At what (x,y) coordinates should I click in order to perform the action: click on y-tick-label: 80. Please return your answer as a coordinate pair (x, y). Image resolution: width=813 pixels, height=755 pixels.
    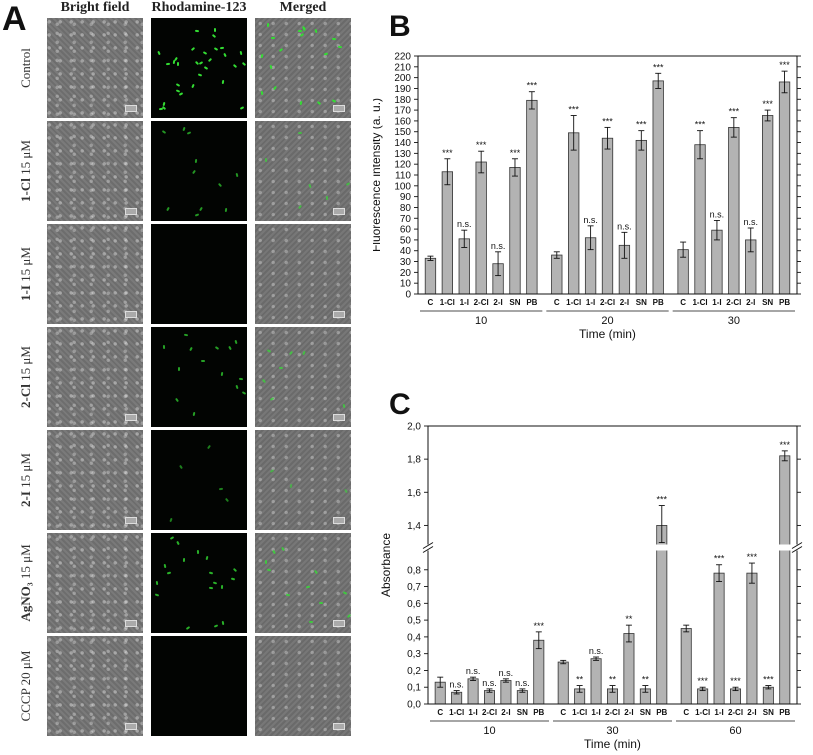
    Looking at the image, I should click on (406, 208).